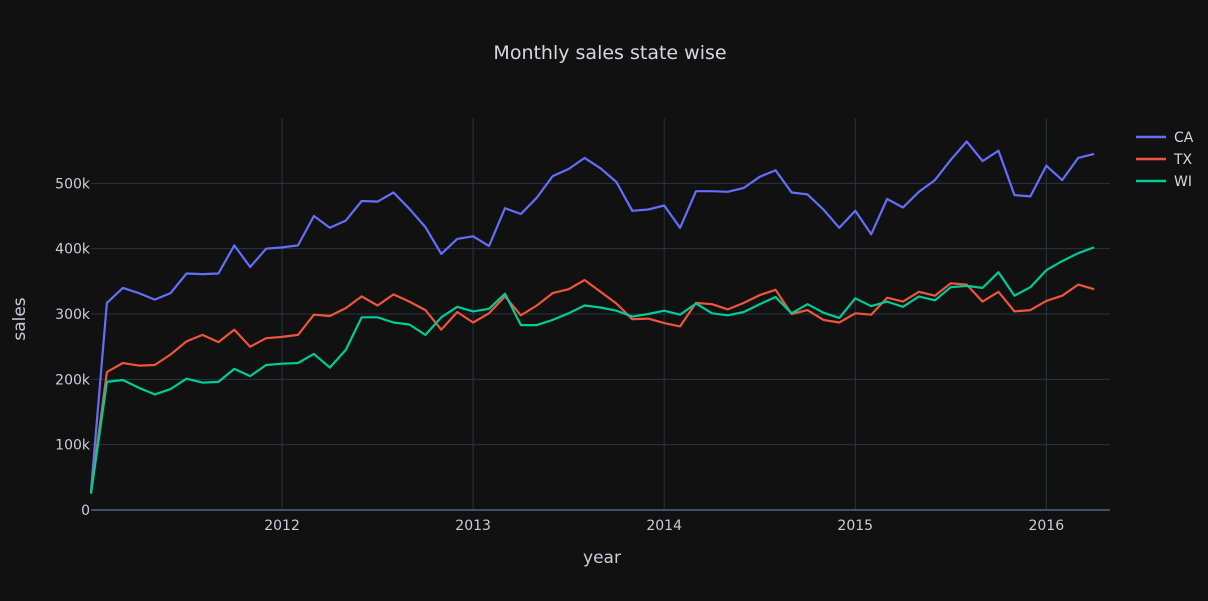 The image size is (1208, 601). What do you see at coordinates (473, 526) in the screenshot?
I see `x-tick-label: 2013` at bounding box center [473, 526].